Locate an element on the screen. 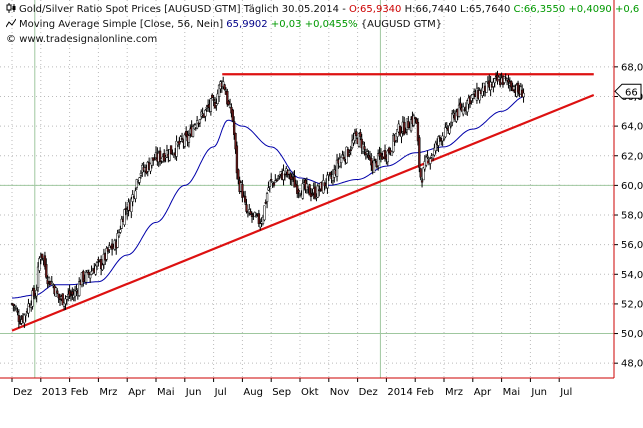 This screenshot has height=428, width=643. current-price-marker: 66 is located at coordinates (628, 91).